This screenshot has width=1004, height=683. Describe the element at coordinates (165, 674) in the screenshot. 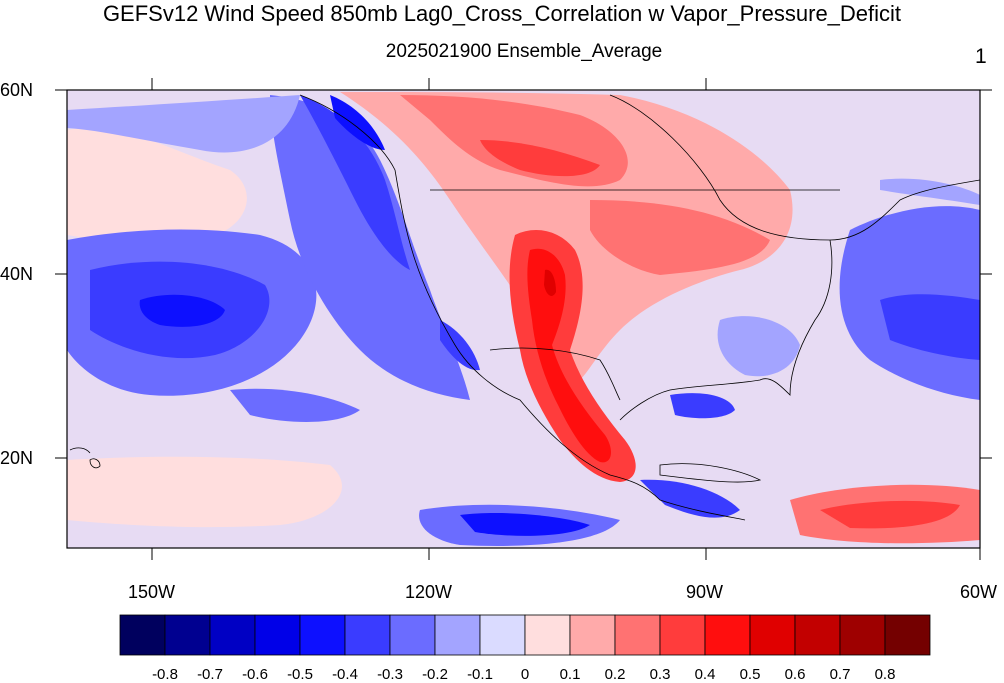

I see `colorbar-label: -0.8` at that location.